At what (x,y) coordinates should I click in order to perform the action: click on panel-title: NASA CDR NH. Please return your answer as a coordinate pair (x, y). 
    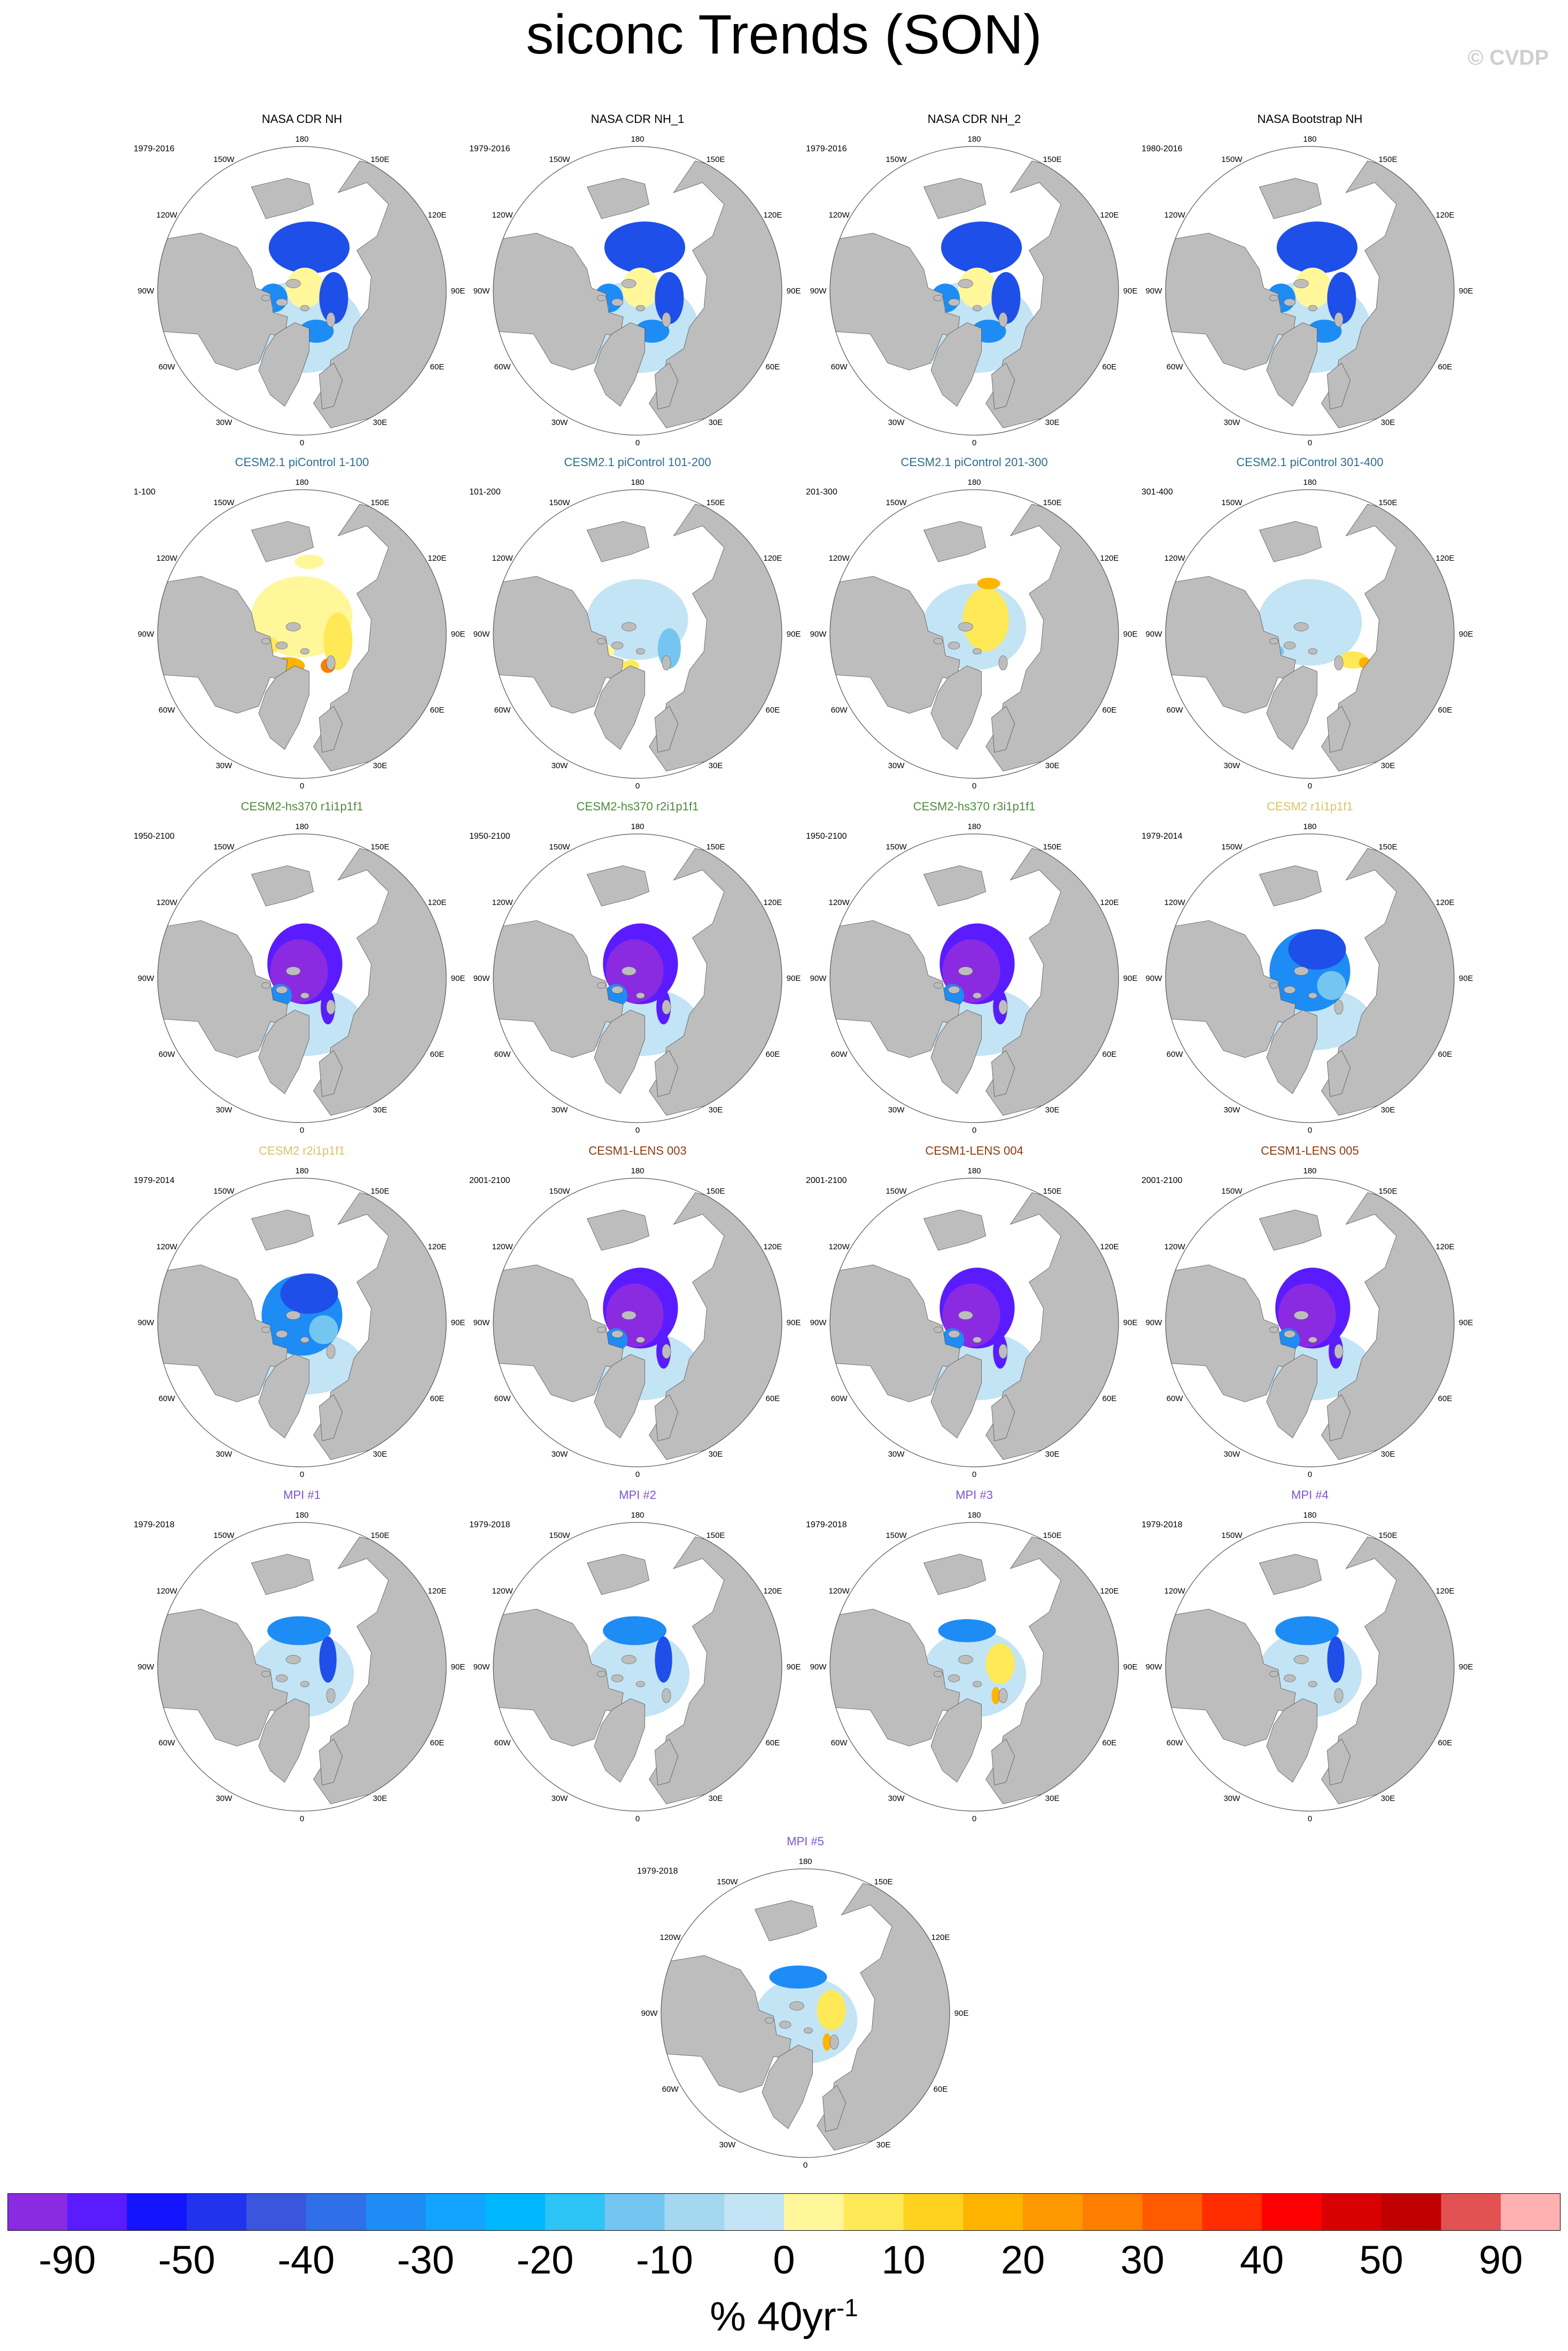
    Looking at the image, I should click on (302, 119).